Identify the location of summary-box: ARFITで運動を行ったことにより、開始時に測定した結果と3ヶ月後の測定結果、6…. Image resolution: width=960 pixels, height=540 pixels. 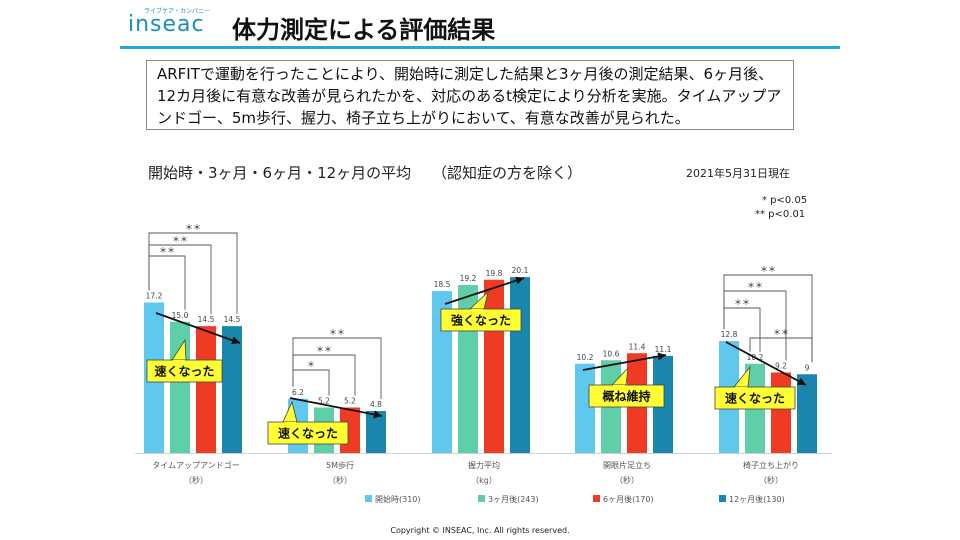
(470, 95).